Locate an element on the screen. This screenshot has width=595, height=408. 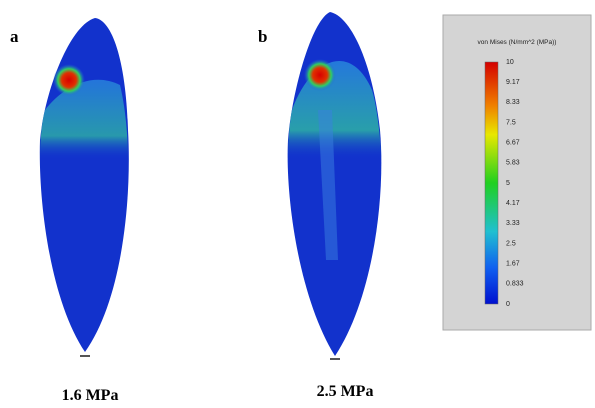
legend-tick-label: 1.67 is located at coordinates (513, 264).